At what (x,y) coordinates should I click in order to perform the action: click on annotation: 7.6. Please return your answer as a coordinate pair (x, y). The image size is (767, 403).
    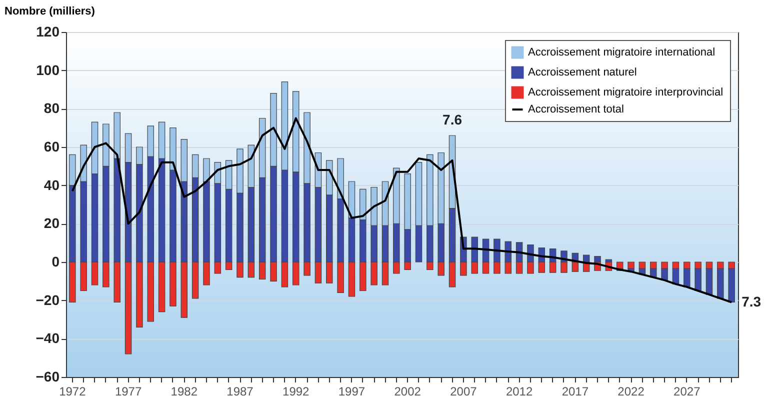
    Looking at the image, I should click on (452, 120).